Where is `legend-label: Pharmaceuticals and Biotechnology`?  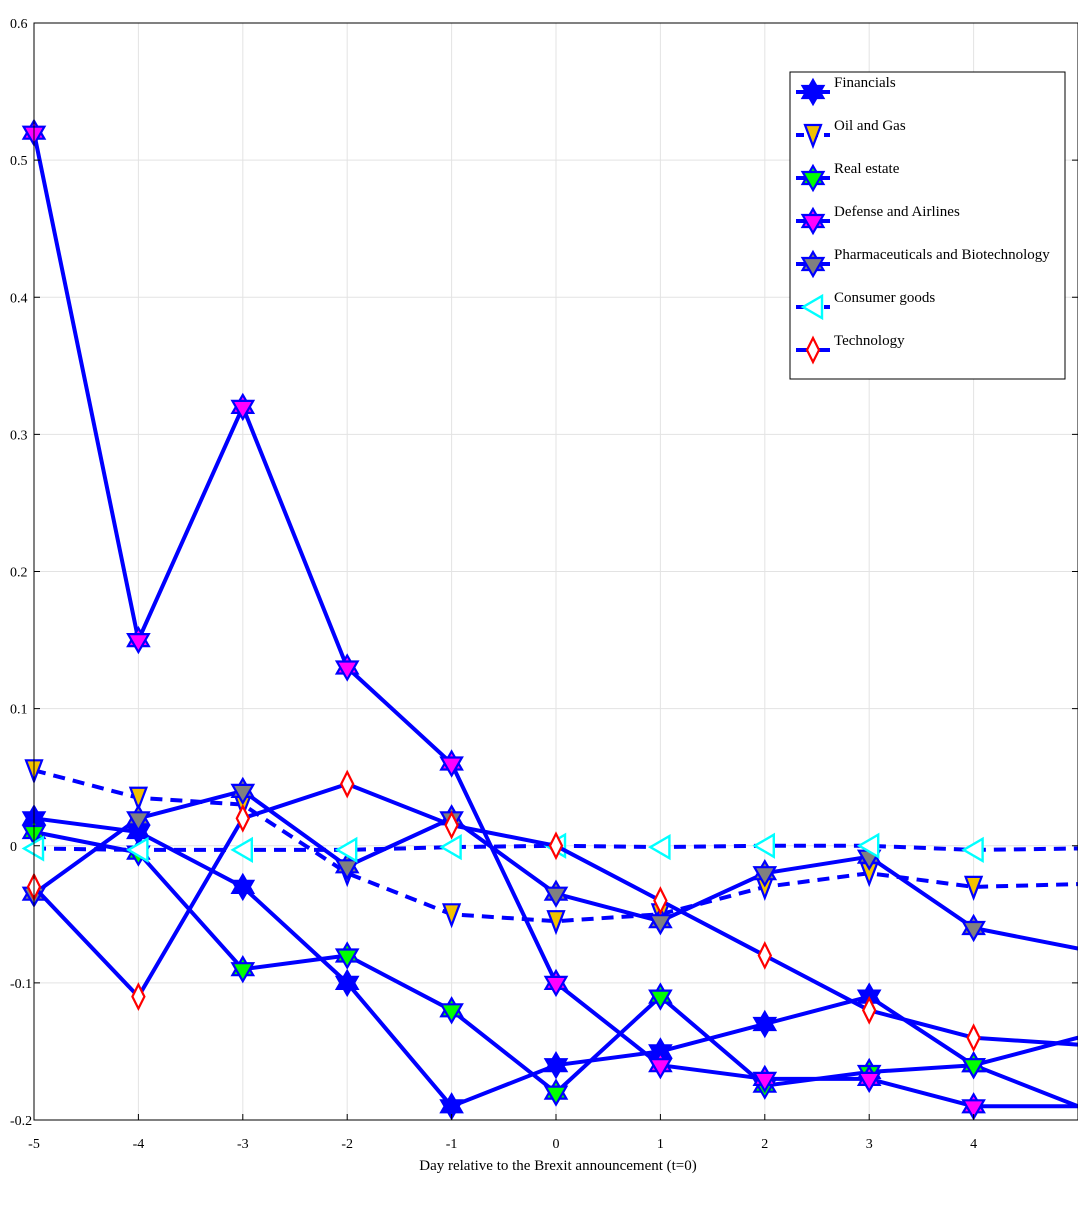 legend-label: Pharmaceuticals and Biotechnology is located at coordinates (942, 255).